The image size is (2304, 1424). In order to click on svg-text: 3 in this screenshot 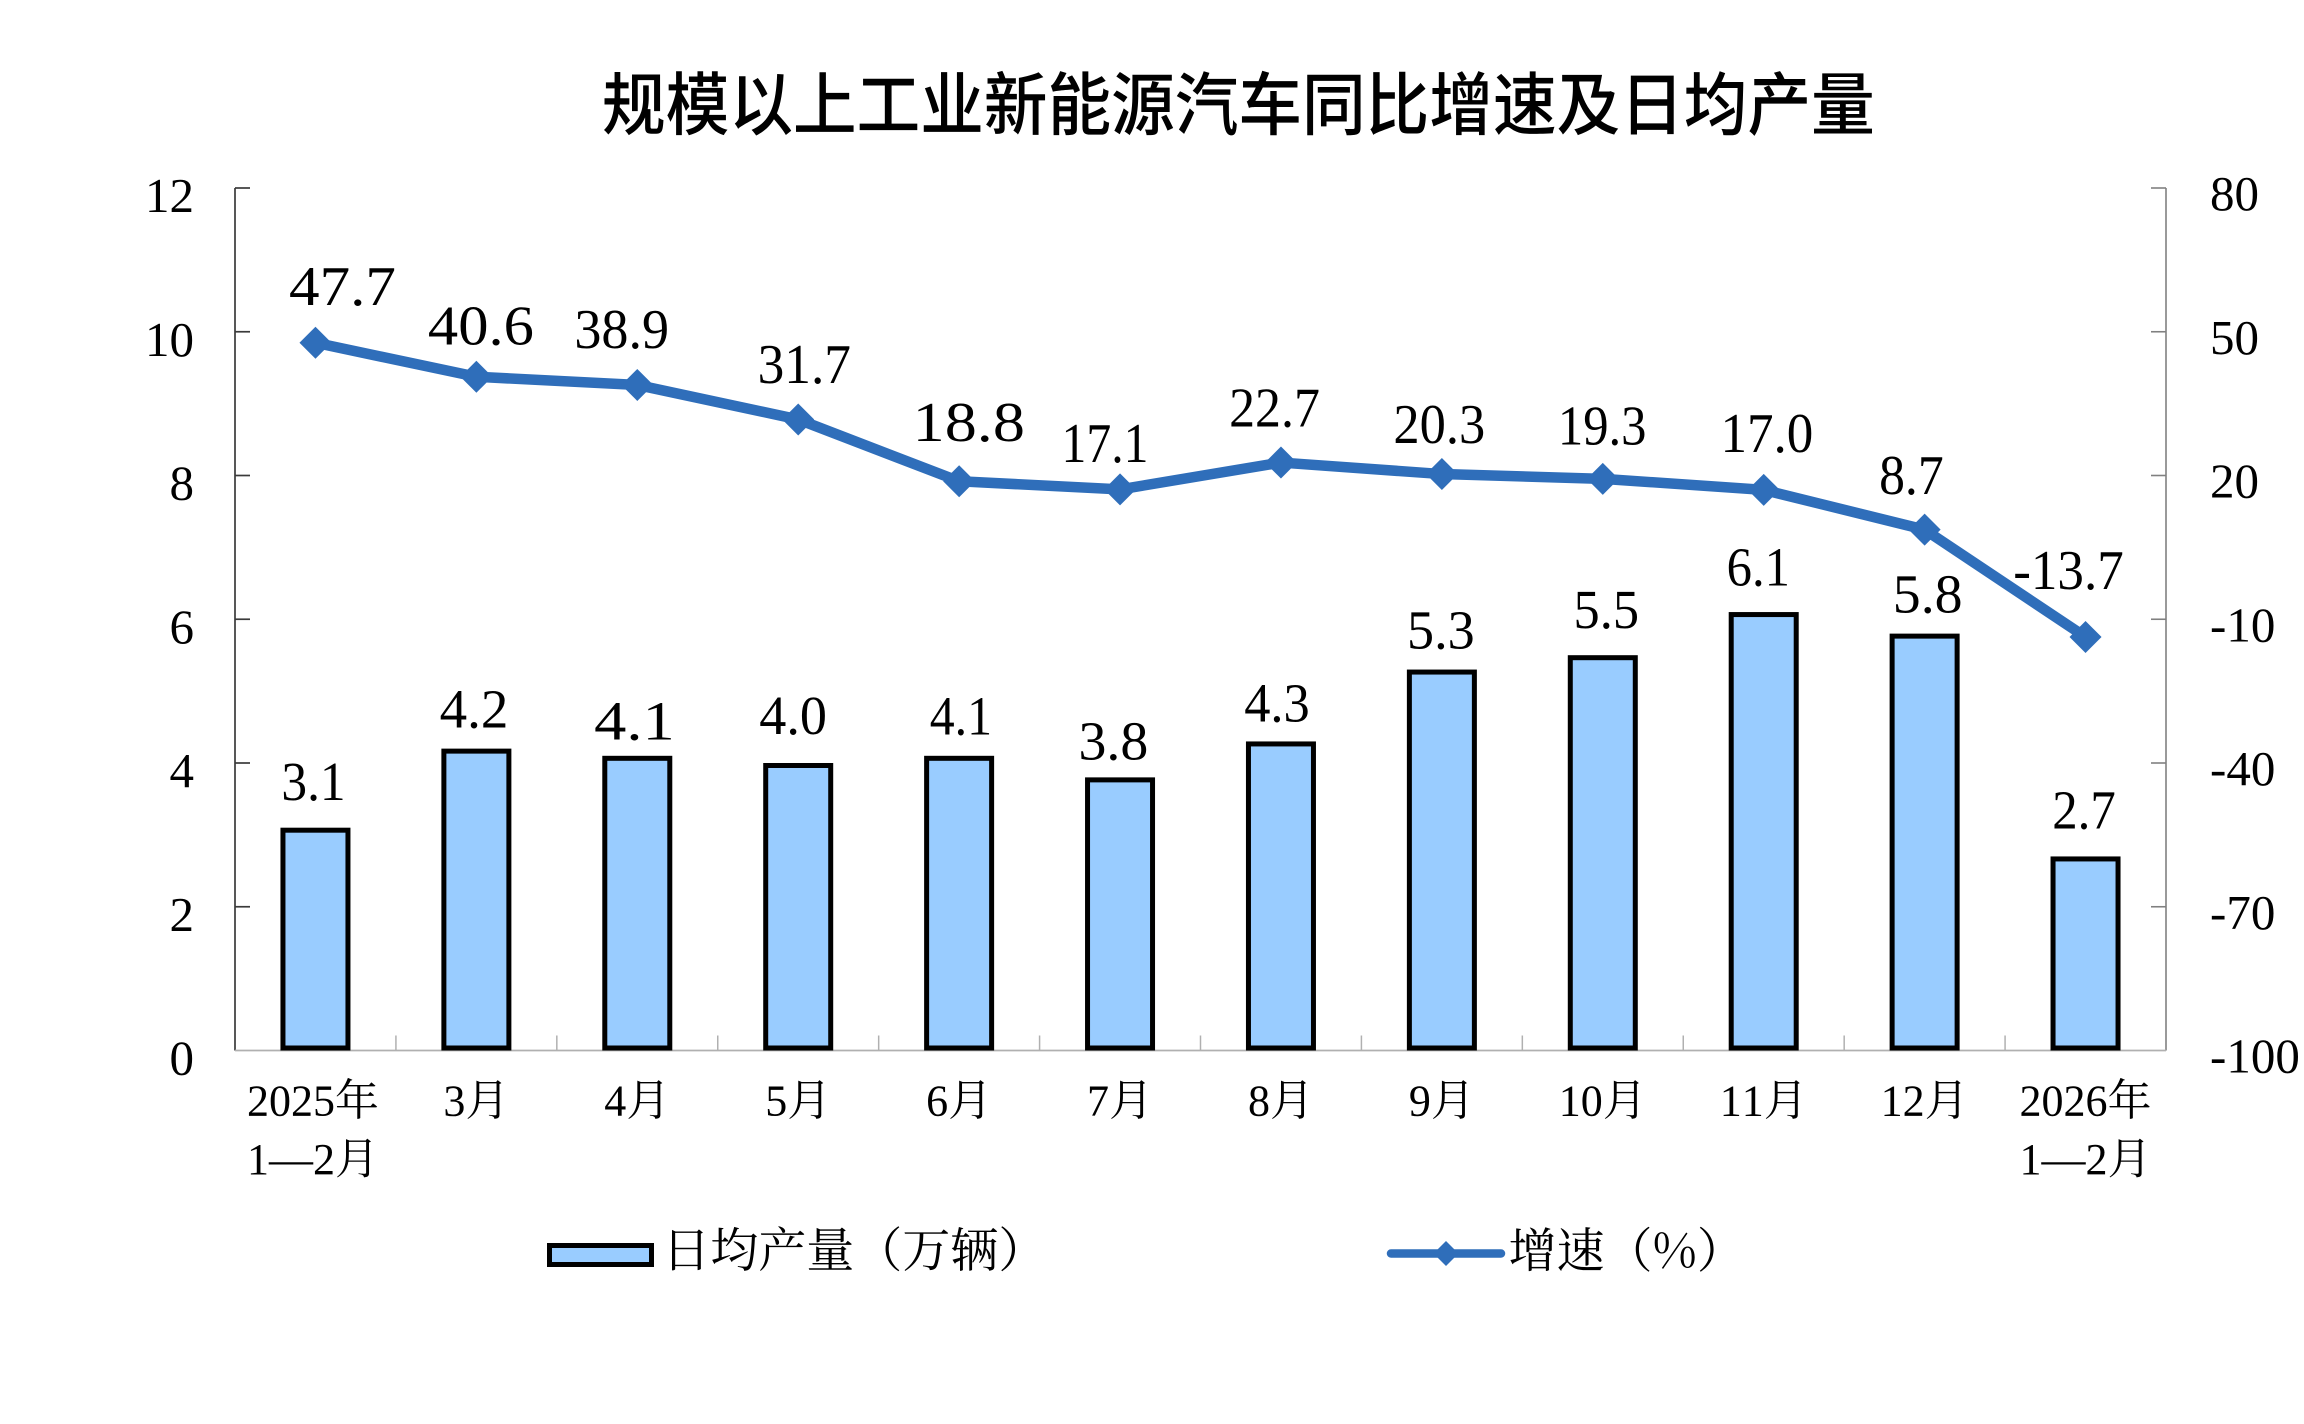, I will do `click(454, 1101)`.